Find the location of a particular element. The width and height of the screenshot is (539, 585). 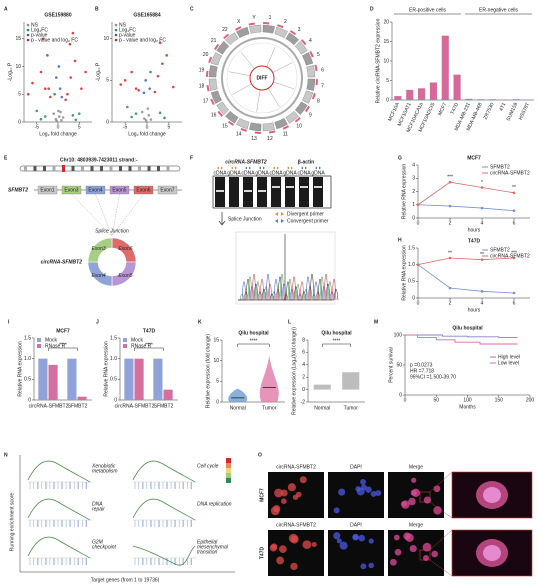

row-label: T47D is located at coordinates (262, 553).